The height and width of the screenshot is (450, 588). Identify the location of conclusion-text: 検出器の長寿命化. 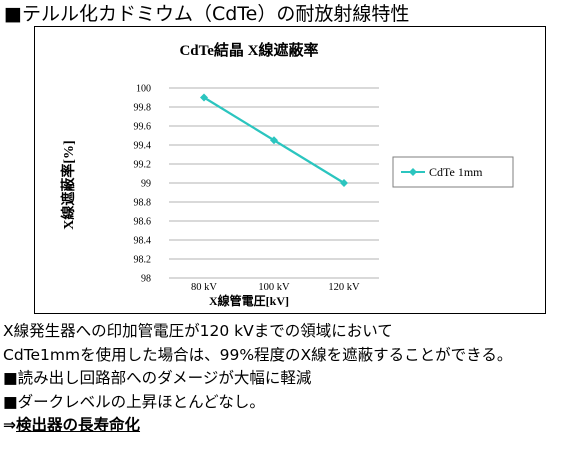
(78, 425).